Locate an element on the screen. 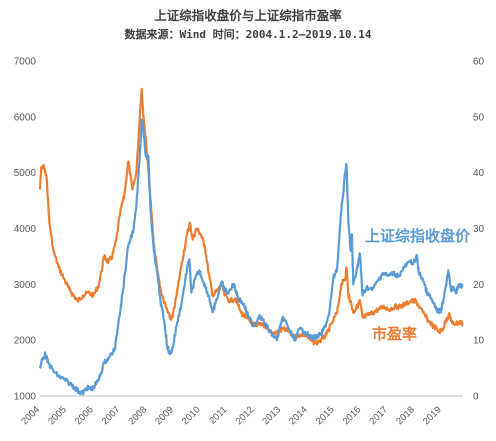 This screenshot has height=441, width=496. y-left-tick-label: 6000 is located at coordinates (25, 117).